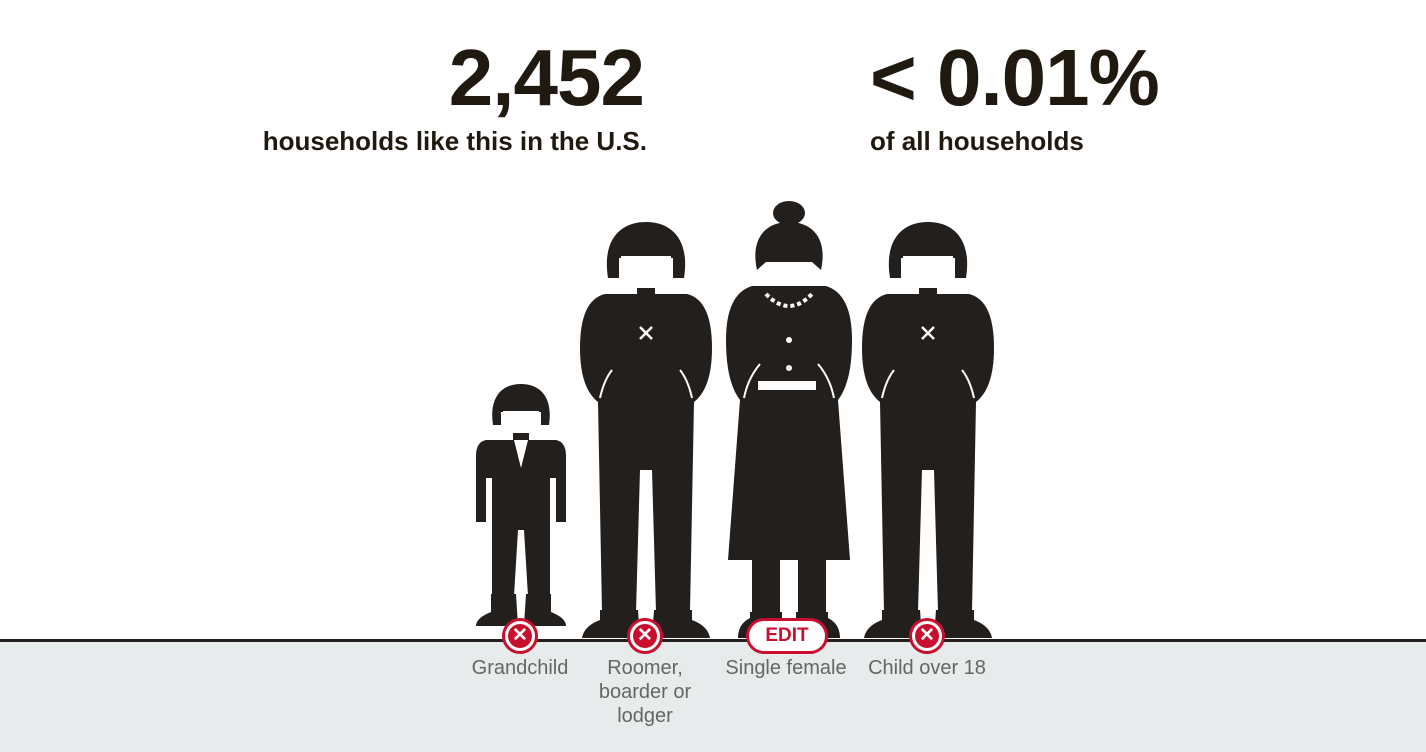 The height and width of the screenshot is (752, 1426). I want to click on households-count: 2,452, so click(546, 77).